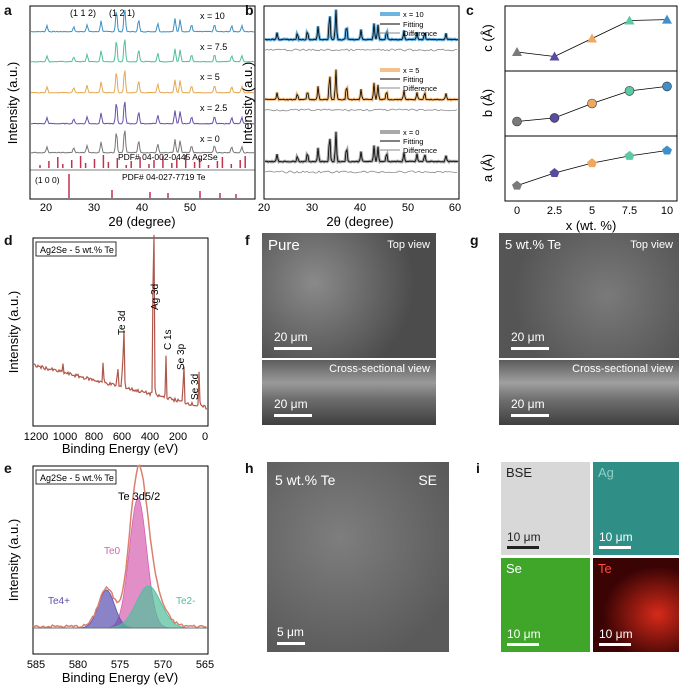 This screenshot has width=685, height=690. Describe the element at coordinates (360, 208) in the screenshot. I see `b-tick-40: 40` at that location.